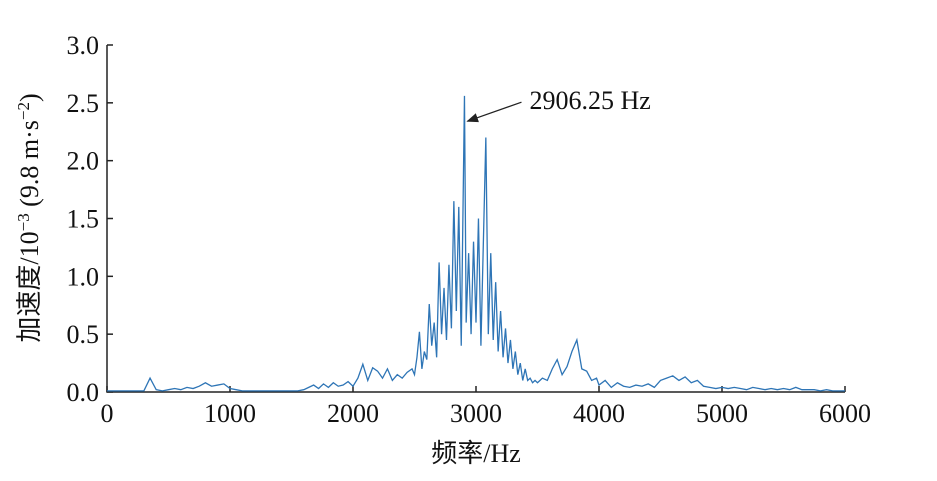 Image resolution: width=937 pixels, height=481 pixels. What do you see at coordinates (353, 413) in the screenshot?
I see `x-tick-label: 2000` at bounding box center [353, 413].